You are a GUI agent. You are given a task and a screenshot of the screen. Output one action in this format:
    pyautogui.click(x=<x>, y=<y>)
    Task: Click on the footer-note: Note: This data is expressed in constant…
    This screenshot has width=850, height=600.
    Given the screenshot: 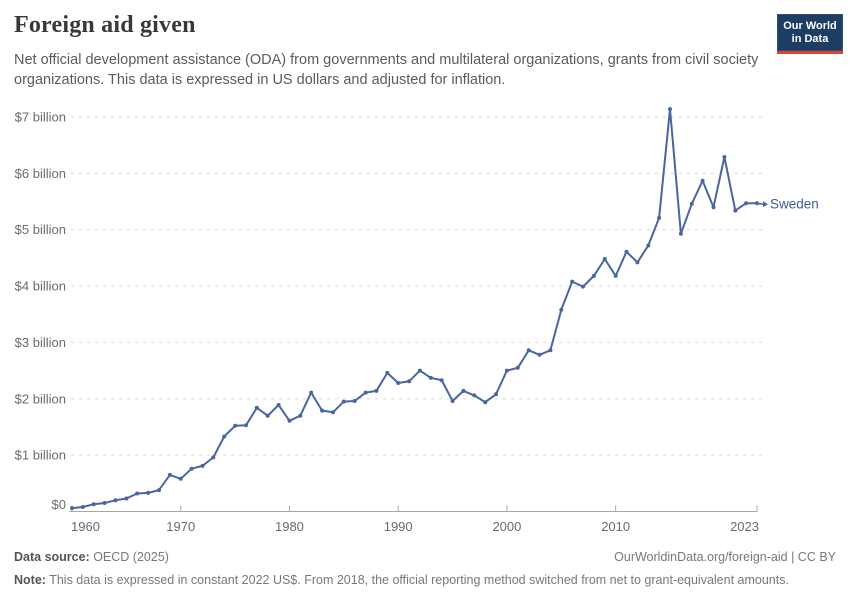 What is the action you would take?
    pyautogui.click(x=425, y=580)
    